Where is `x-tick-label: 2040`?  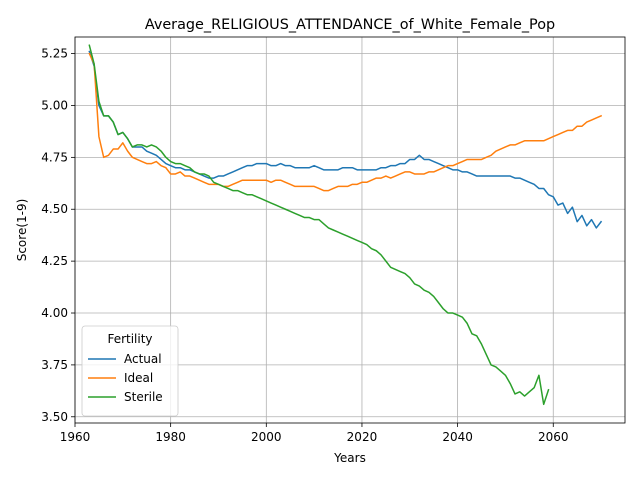
x-tick-label: 2040 is located at coordinates (457, 437).